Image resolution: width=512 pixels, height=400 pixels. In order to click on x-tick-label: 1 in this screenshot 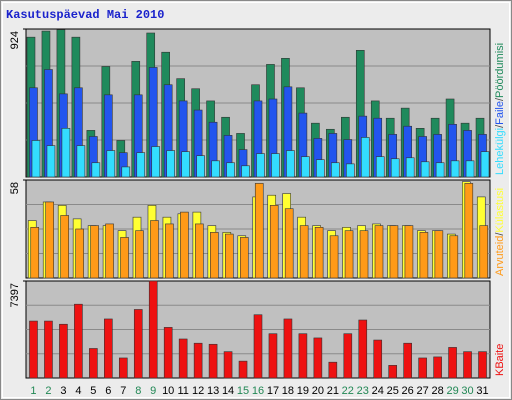, I will do `click(33, 391)`.